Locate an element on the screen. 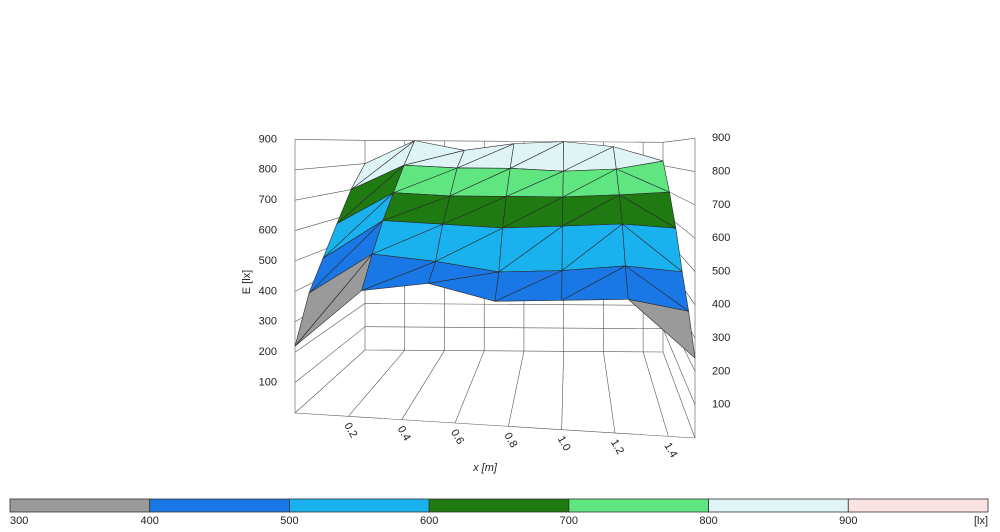 This screenshot has height=532, width=1000. colorbar-label: 700 is located at coordinates (569, 521).